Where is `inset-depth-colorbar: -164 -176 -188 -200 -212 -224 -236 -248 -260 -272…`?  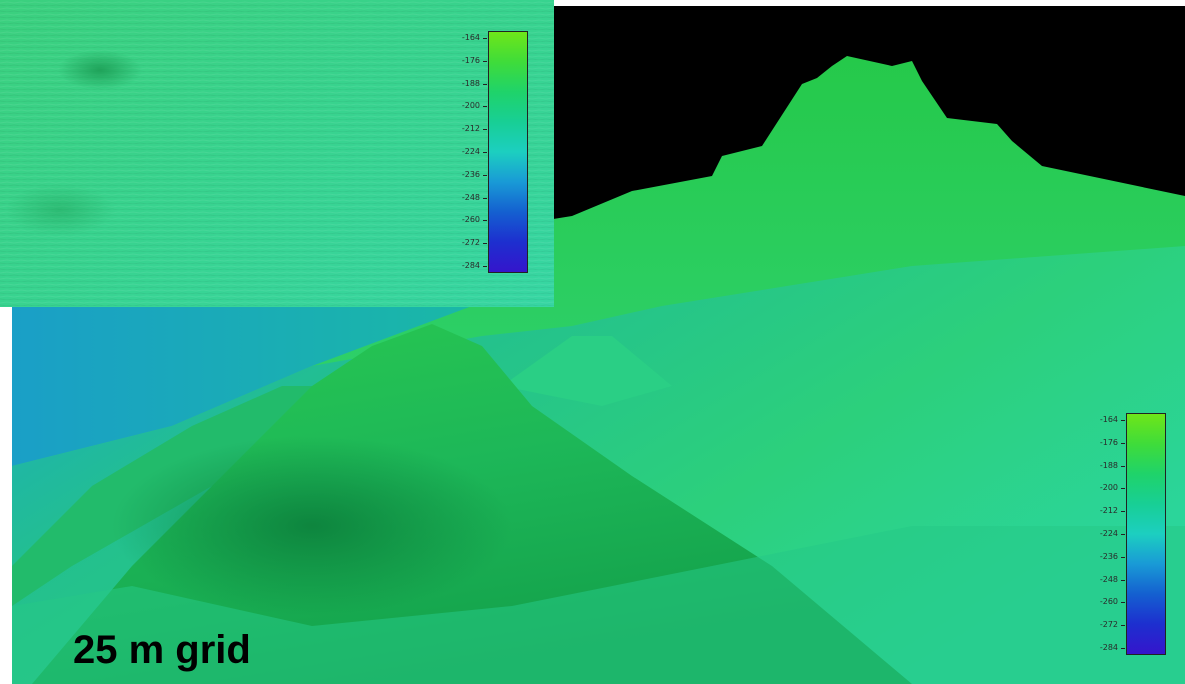 inset-depth-colorbar: -164 -176 -188 -200 -212 -224 -236 -248 -260 -272… is located at coordinates (491, 153).